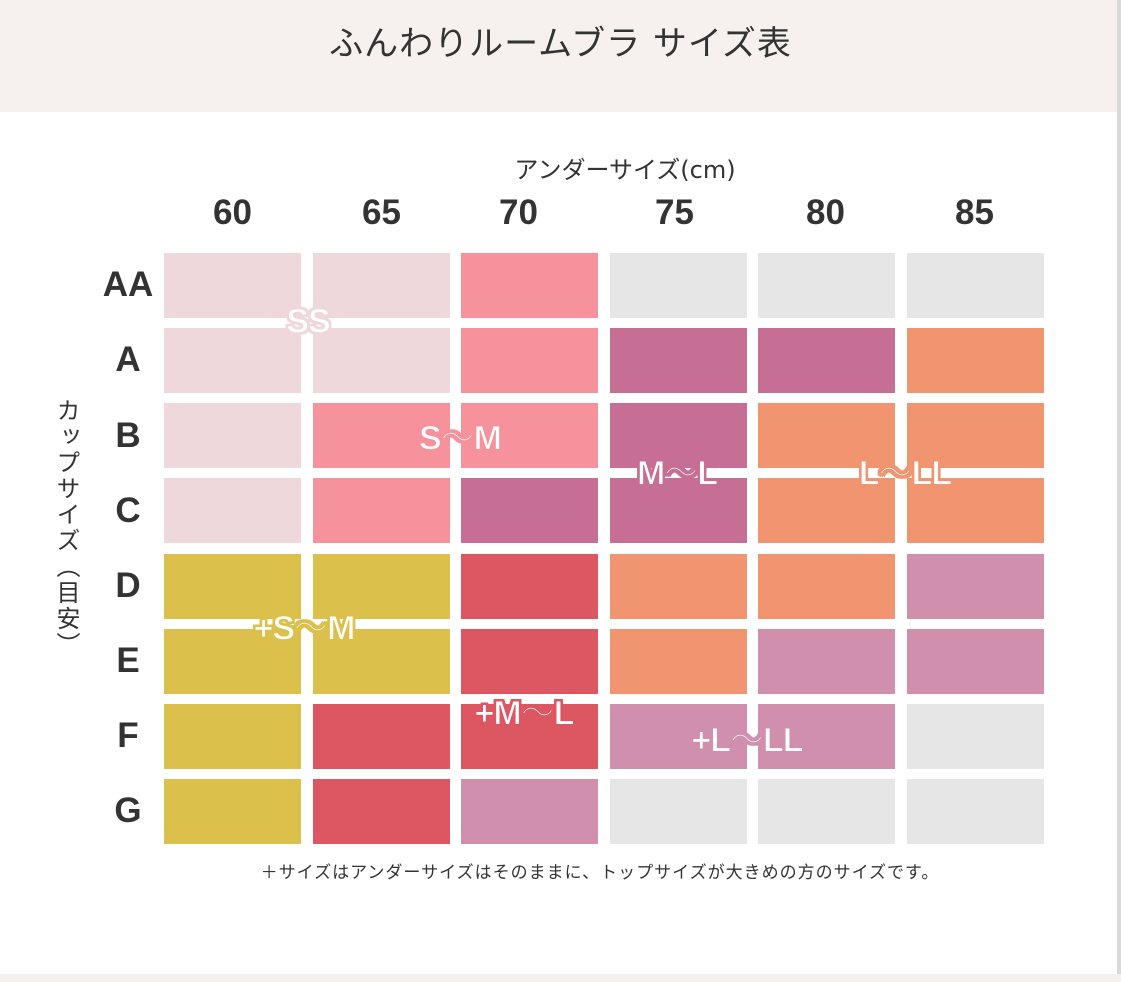  I want to click on under-size-header: 85, so click(974, 212).